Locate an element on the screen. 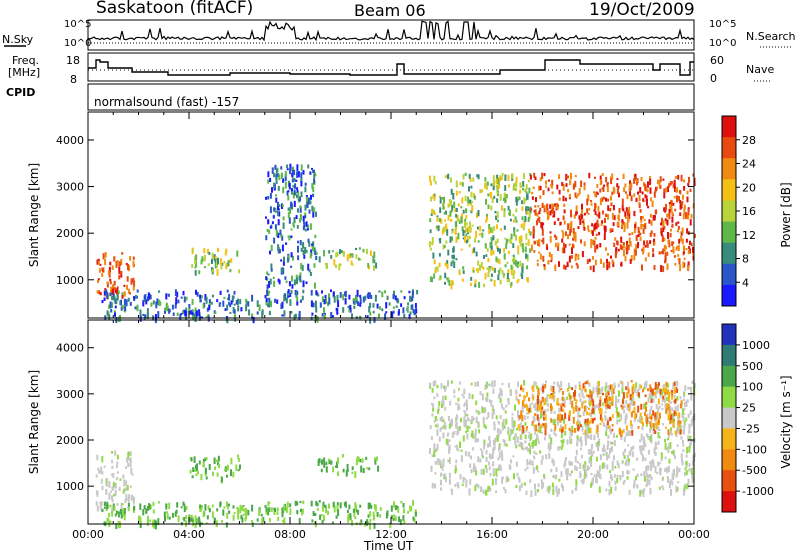 The image size is (800, 554). ytick-label: 3000 is located at coordinates (70, 187).